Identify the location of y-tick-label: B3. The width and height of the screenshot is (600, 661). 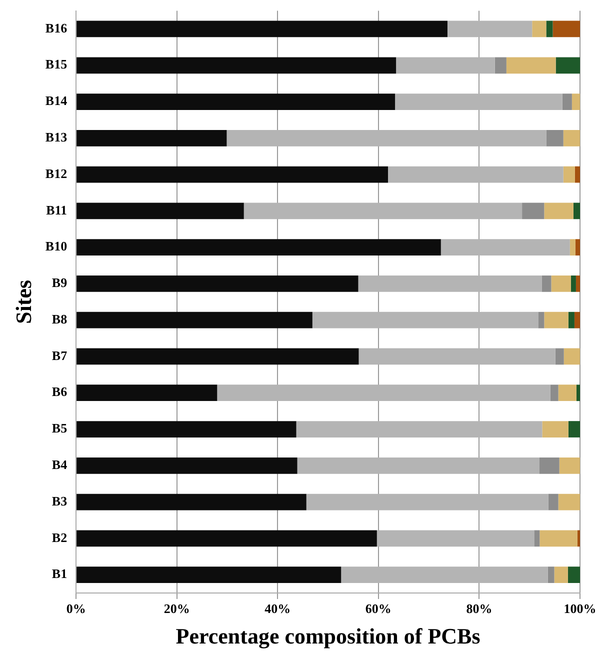
(60, 500).